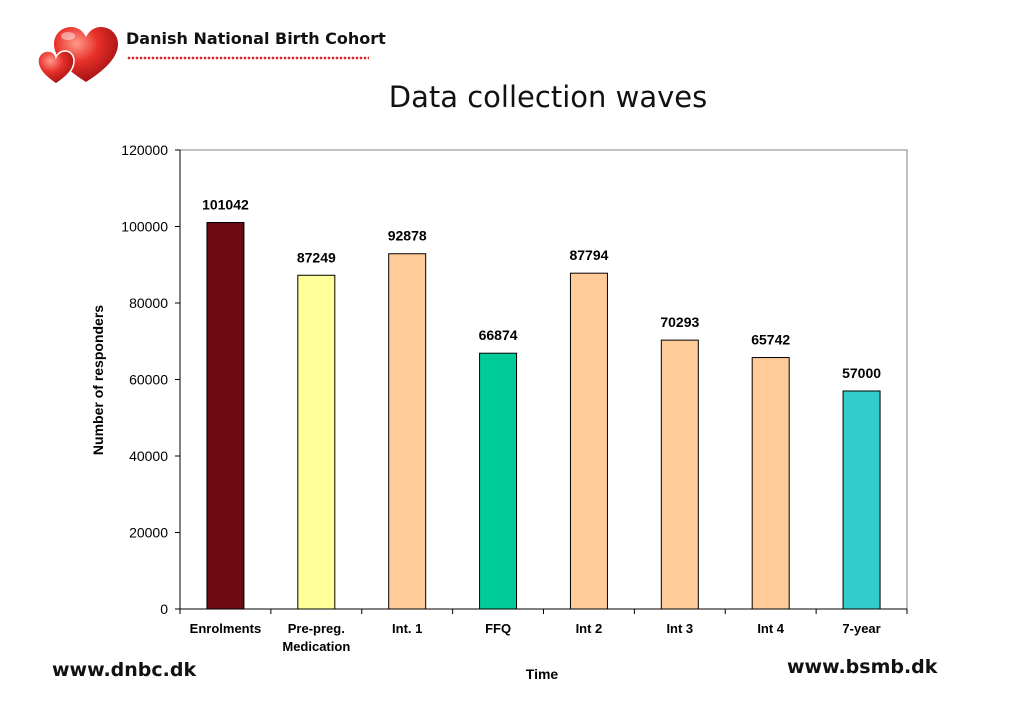  I want to click on data-label: 70293, so click(679, 322).